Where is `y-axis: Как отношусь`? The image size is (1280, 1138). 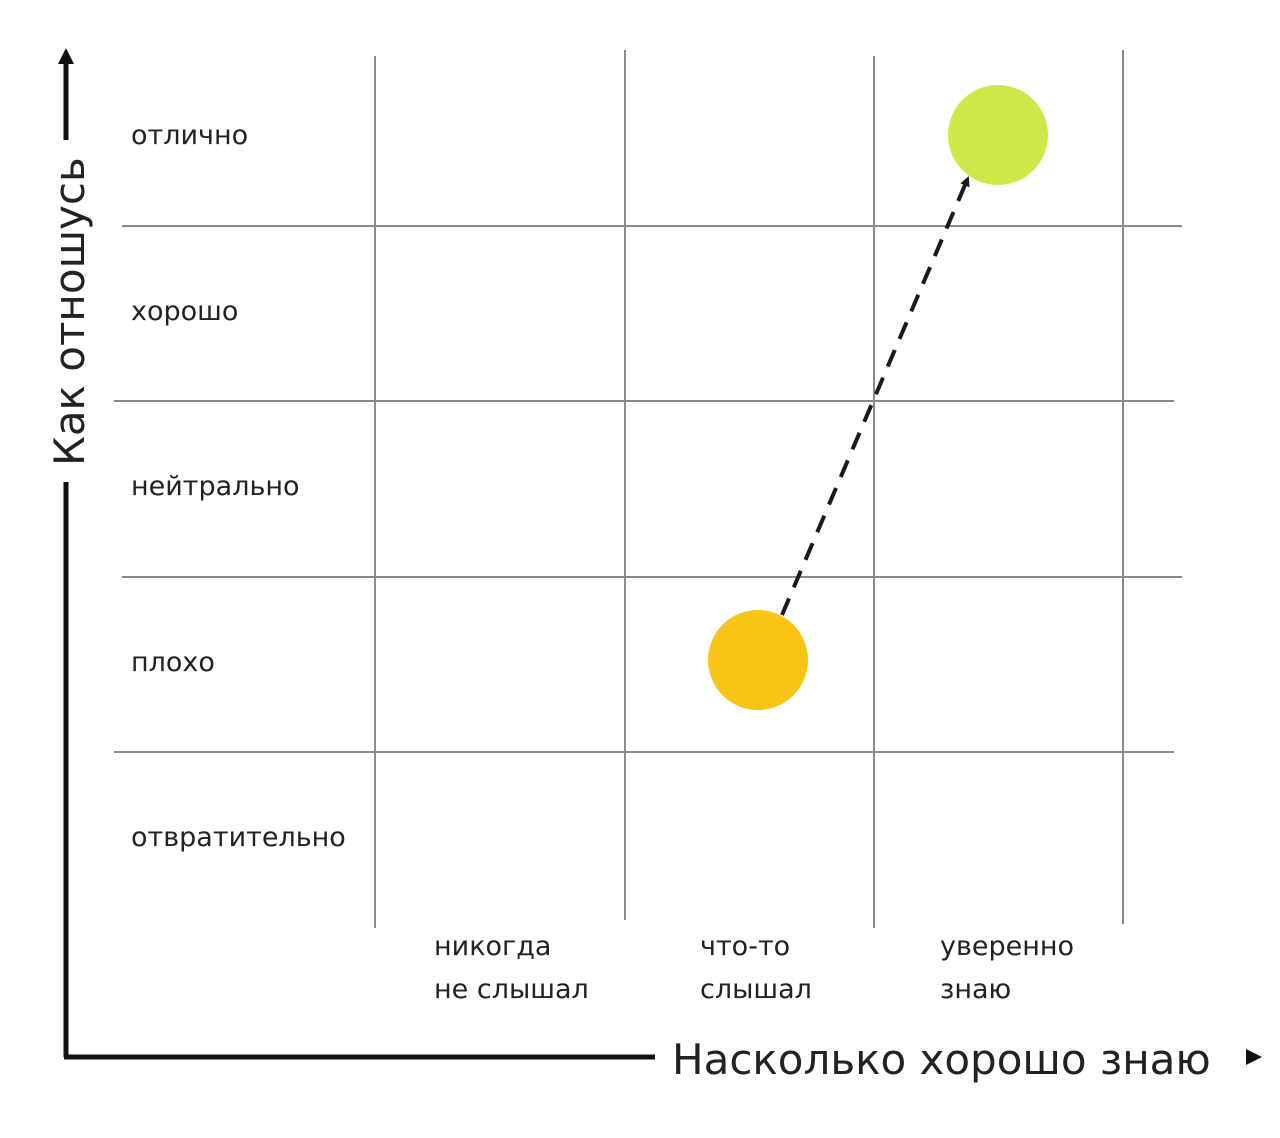 y-axis: Как отношусь is located at coordinates (69, 552).